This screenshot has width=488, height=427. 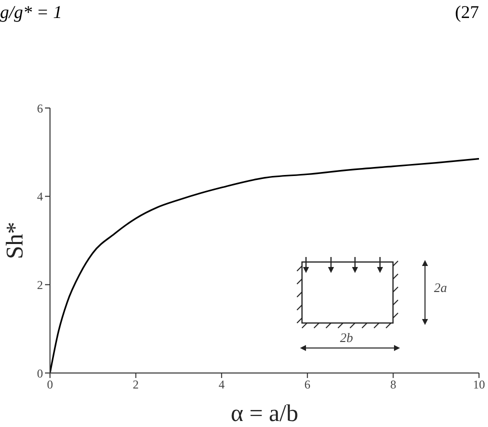 What do you see at coordinates (307, 385) in the screenshot?
I see `x-tick-label: 6` at bounding box center [307, 385].